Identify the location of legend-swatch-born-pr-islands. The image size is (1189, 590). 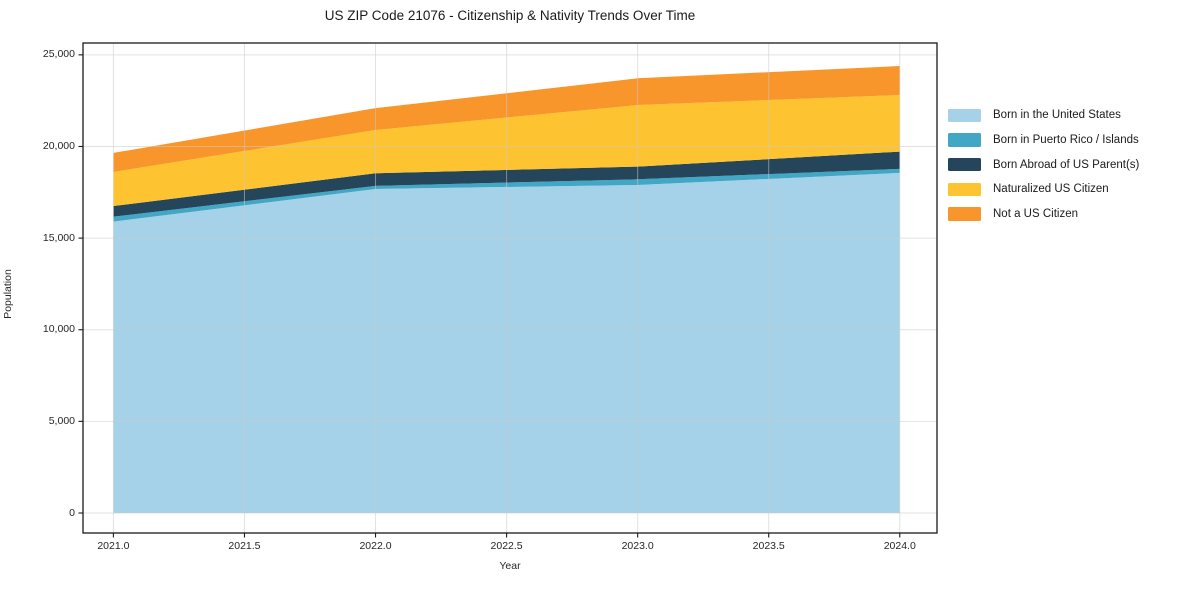
(964, 140).